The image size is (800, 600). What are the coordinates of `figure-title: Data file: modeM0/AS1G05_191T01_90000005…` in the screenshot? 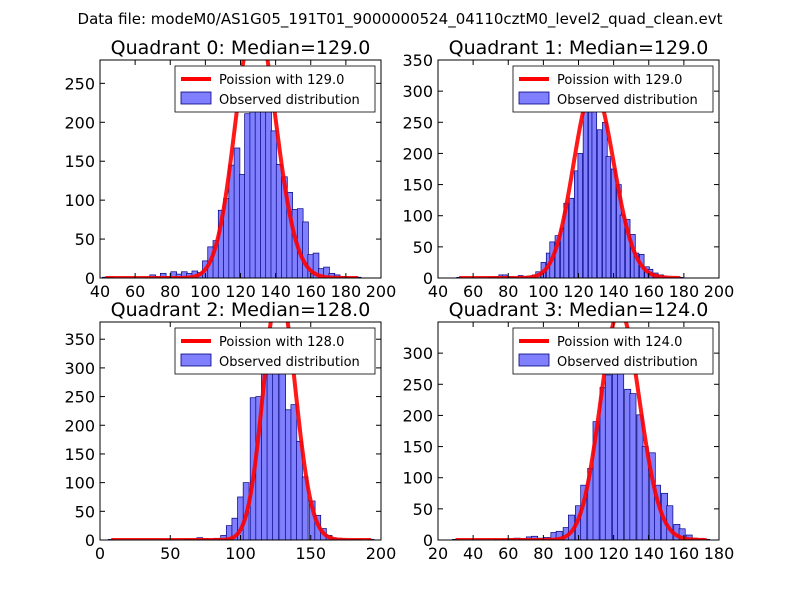 It's located at (400, 19).